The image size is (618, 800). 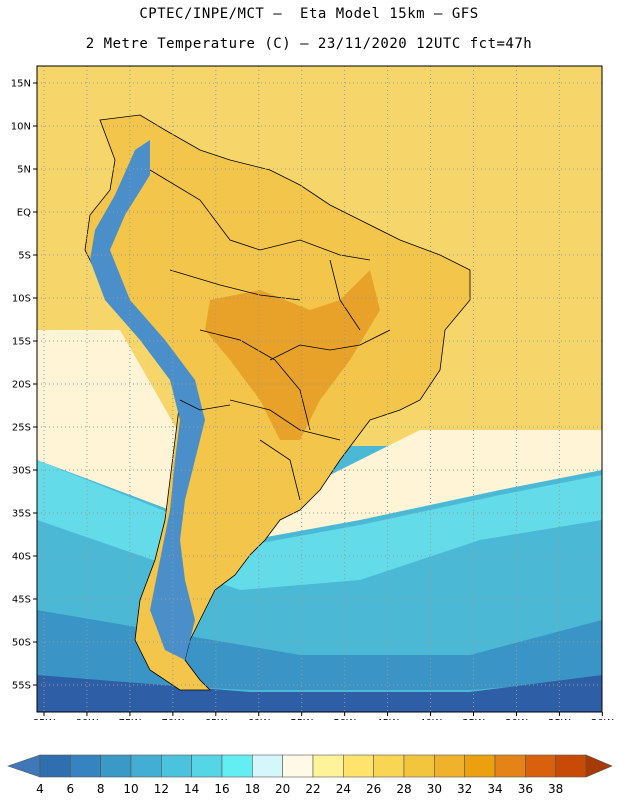 I want to click on colorbar-label: 10, so click(x=130, y=789).